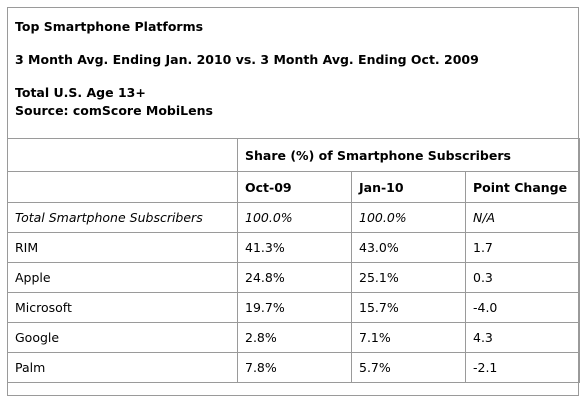 The width and height of the screenshot is (584, 401). What do you see at coordinates (522, 187) in the screenshot?
I see `column-header-point-change: Point Change` at bounding box center [522, 187].